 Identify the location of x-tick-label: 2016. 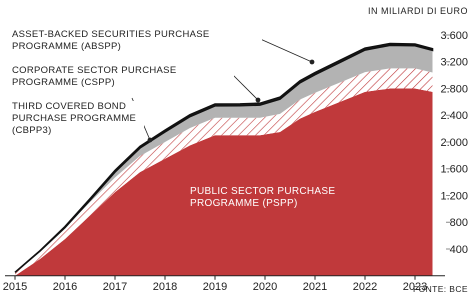
(65, 287).